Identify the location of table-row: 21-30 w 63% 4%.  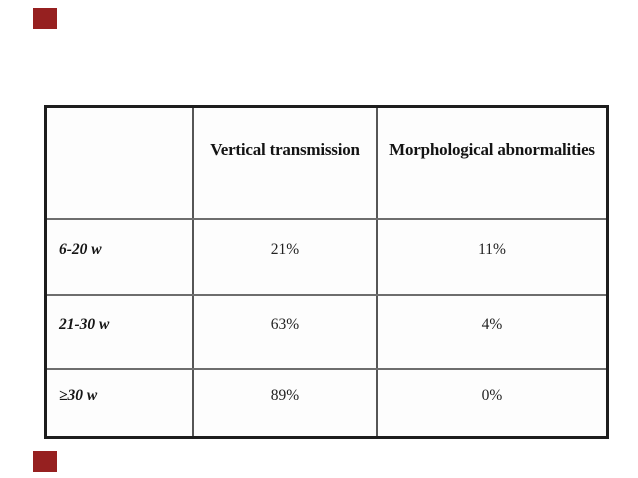
(326, 331).